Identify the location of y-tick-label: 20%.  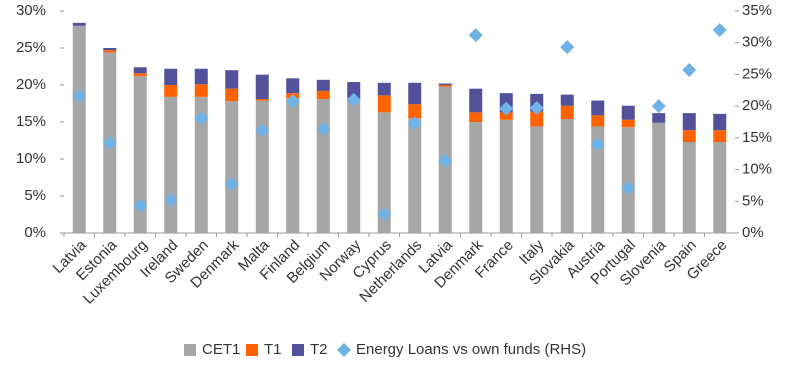
(31, 84).